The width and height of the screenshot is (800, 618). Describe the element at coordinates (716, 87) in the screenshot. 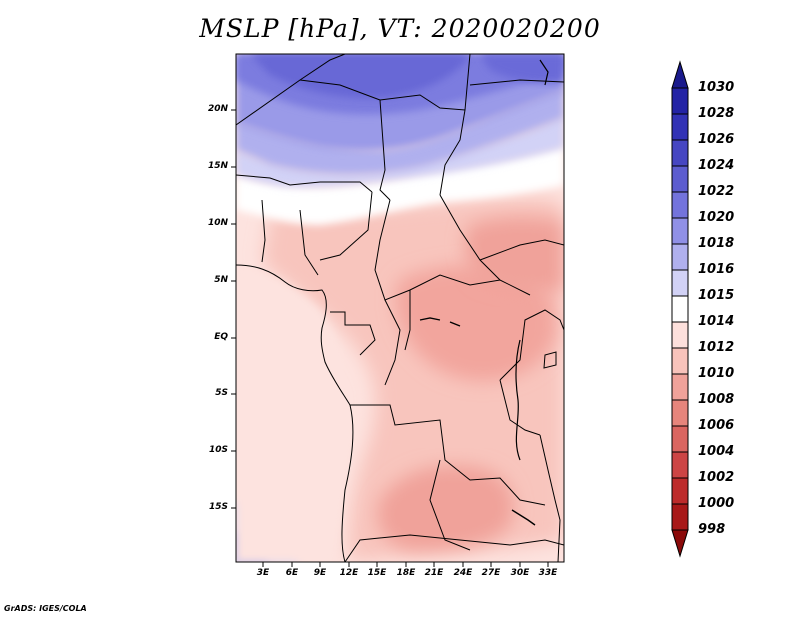

I see `colorbar-label-1030: 1030` at that location.